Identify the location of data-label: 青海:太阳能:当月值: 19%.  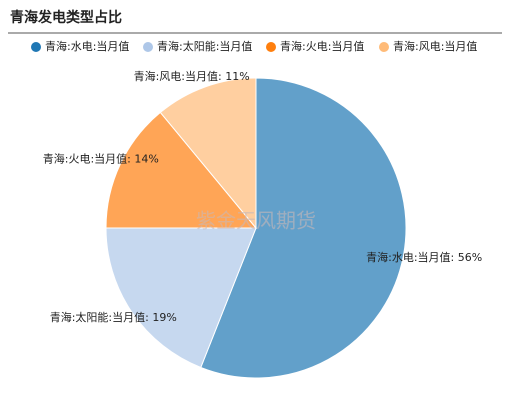
(113, 317).